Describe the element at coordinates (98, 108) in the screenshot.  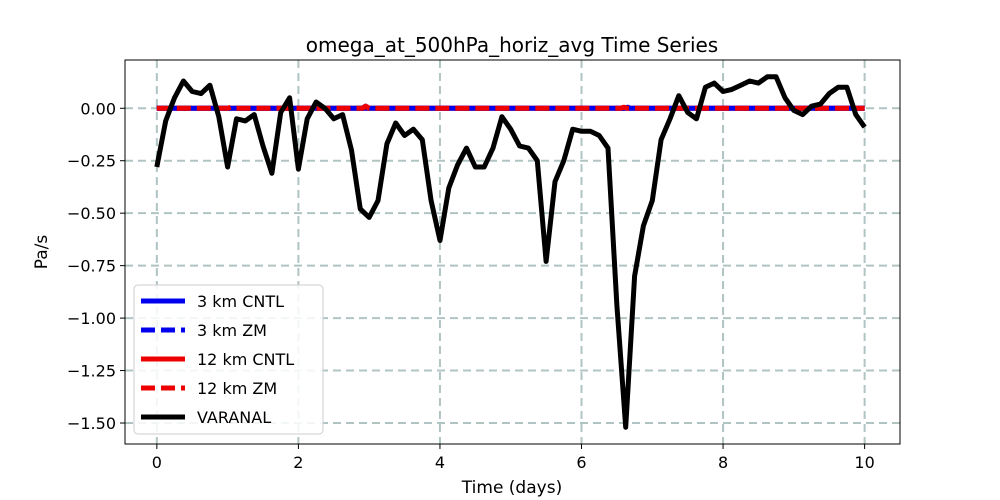
I see `y-tick-label: 0.00` at that location.